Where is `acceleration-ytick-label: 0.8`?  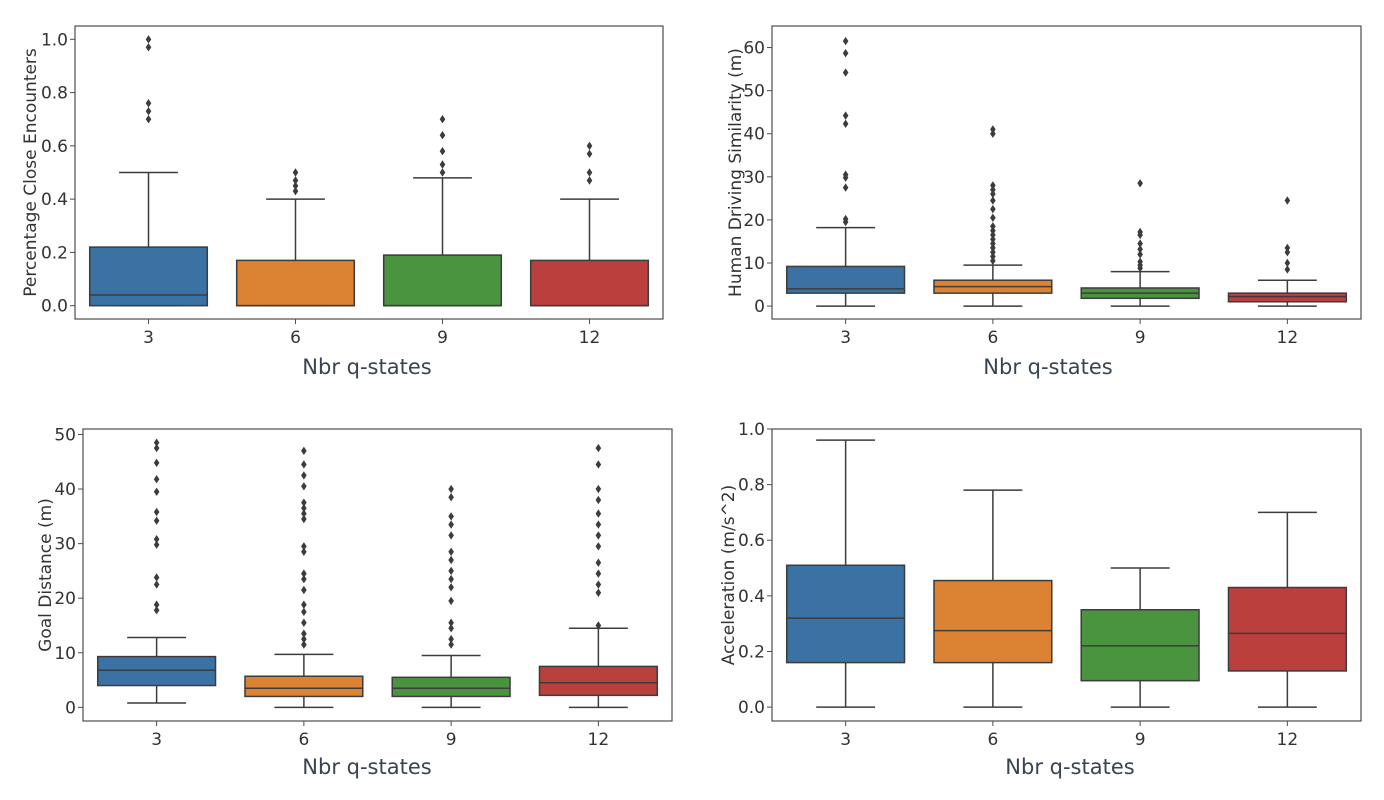
acceleration-ytick-label: 0.8 is located at coordinates (751, 486).